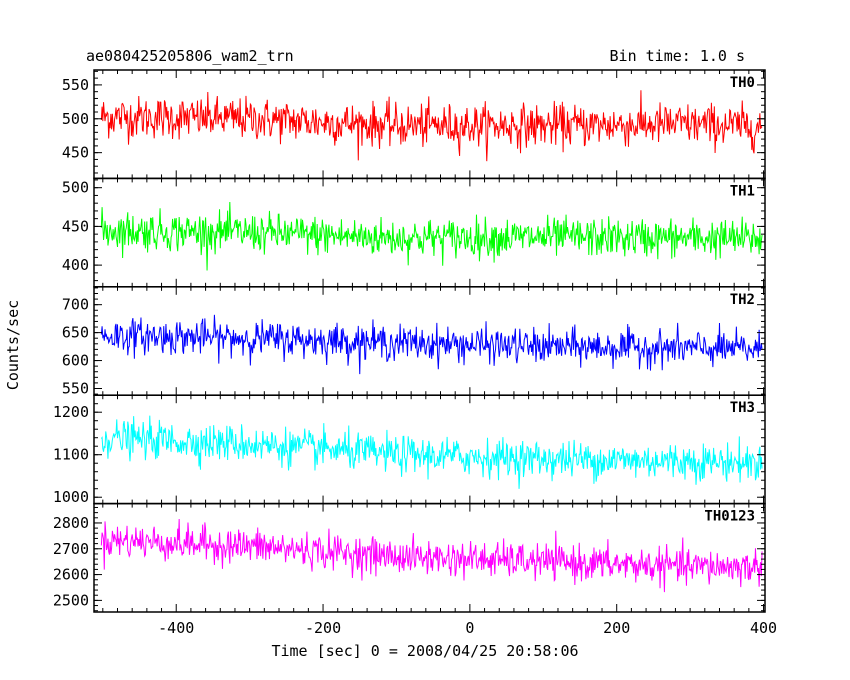  What do you see at coordinates (431, 452) in the screenshot?
I see `series-line-th3` at bounding box center [431, 452].